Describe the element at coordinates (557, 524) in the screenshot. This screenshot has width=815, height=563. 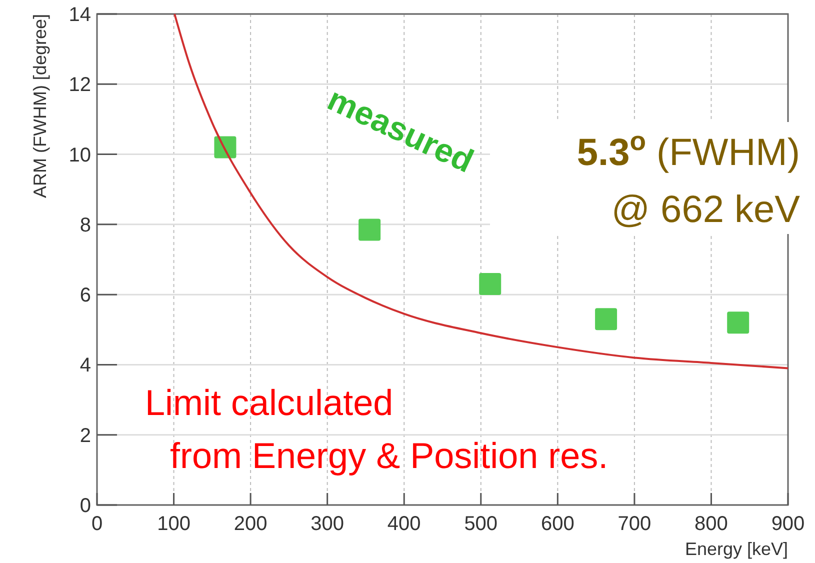
I see `x-tick-label: 600` at that location.